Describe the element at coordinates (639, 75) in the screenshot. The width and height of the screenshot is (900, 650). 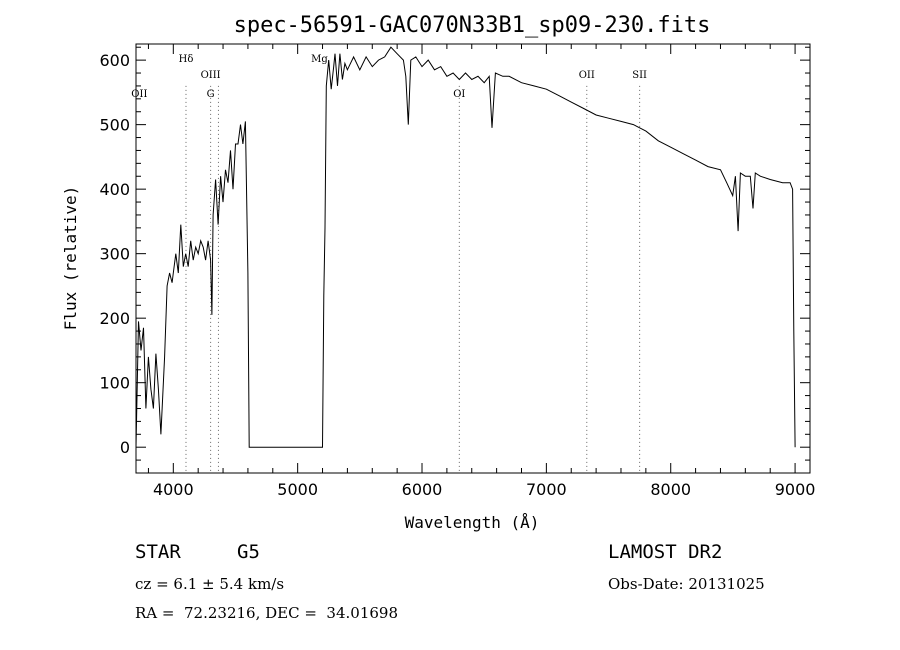
I see `spectral-line-label: SII` at that location.